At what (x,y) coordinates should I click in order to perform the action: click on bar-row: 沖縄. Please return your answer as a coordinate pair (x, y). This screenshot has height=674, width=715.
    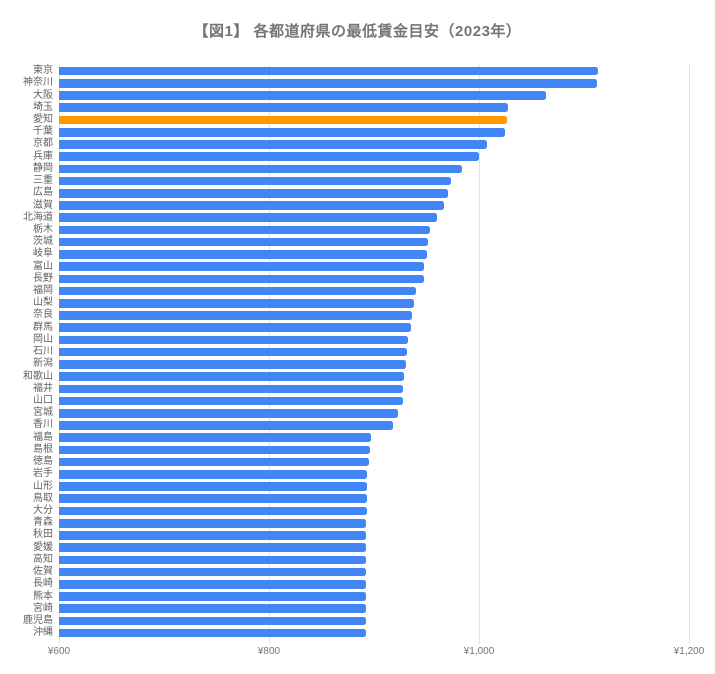
    Looking at the image, I should click on (344, 633).